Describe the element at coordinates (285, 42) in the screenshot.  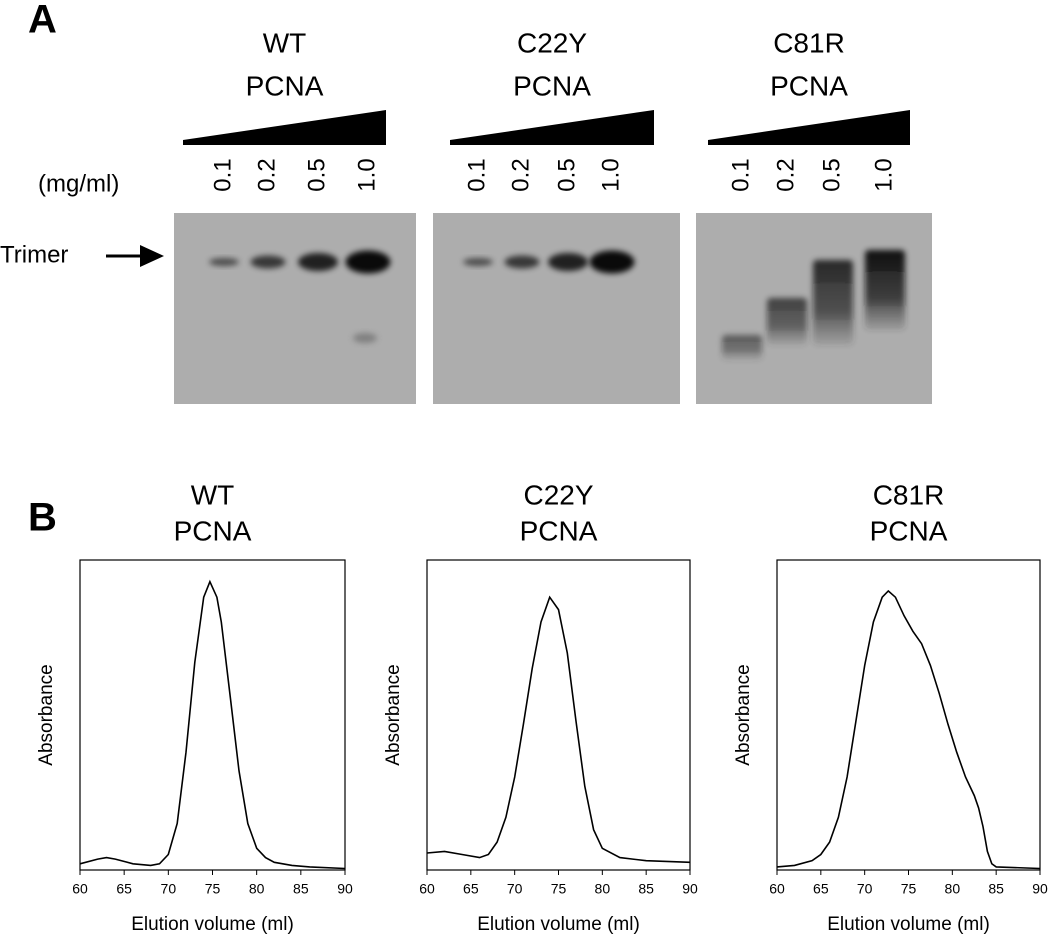
I see `gel-title: WT` at that location.